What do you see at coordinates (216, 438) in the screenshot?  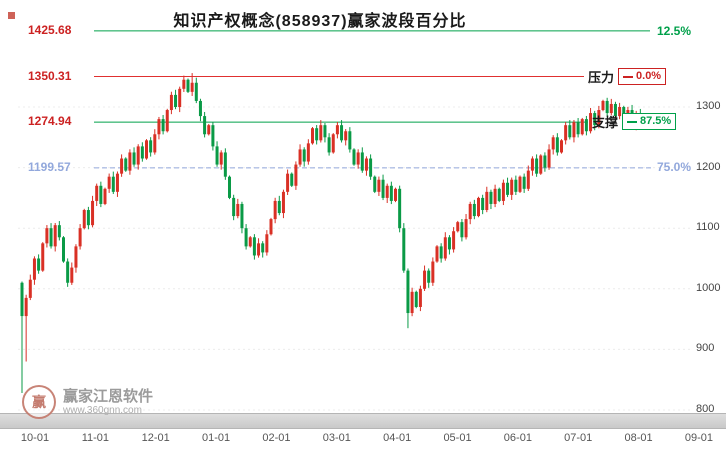 I see `x-axis-tick: 01-01` at bounding box center [216, 438].